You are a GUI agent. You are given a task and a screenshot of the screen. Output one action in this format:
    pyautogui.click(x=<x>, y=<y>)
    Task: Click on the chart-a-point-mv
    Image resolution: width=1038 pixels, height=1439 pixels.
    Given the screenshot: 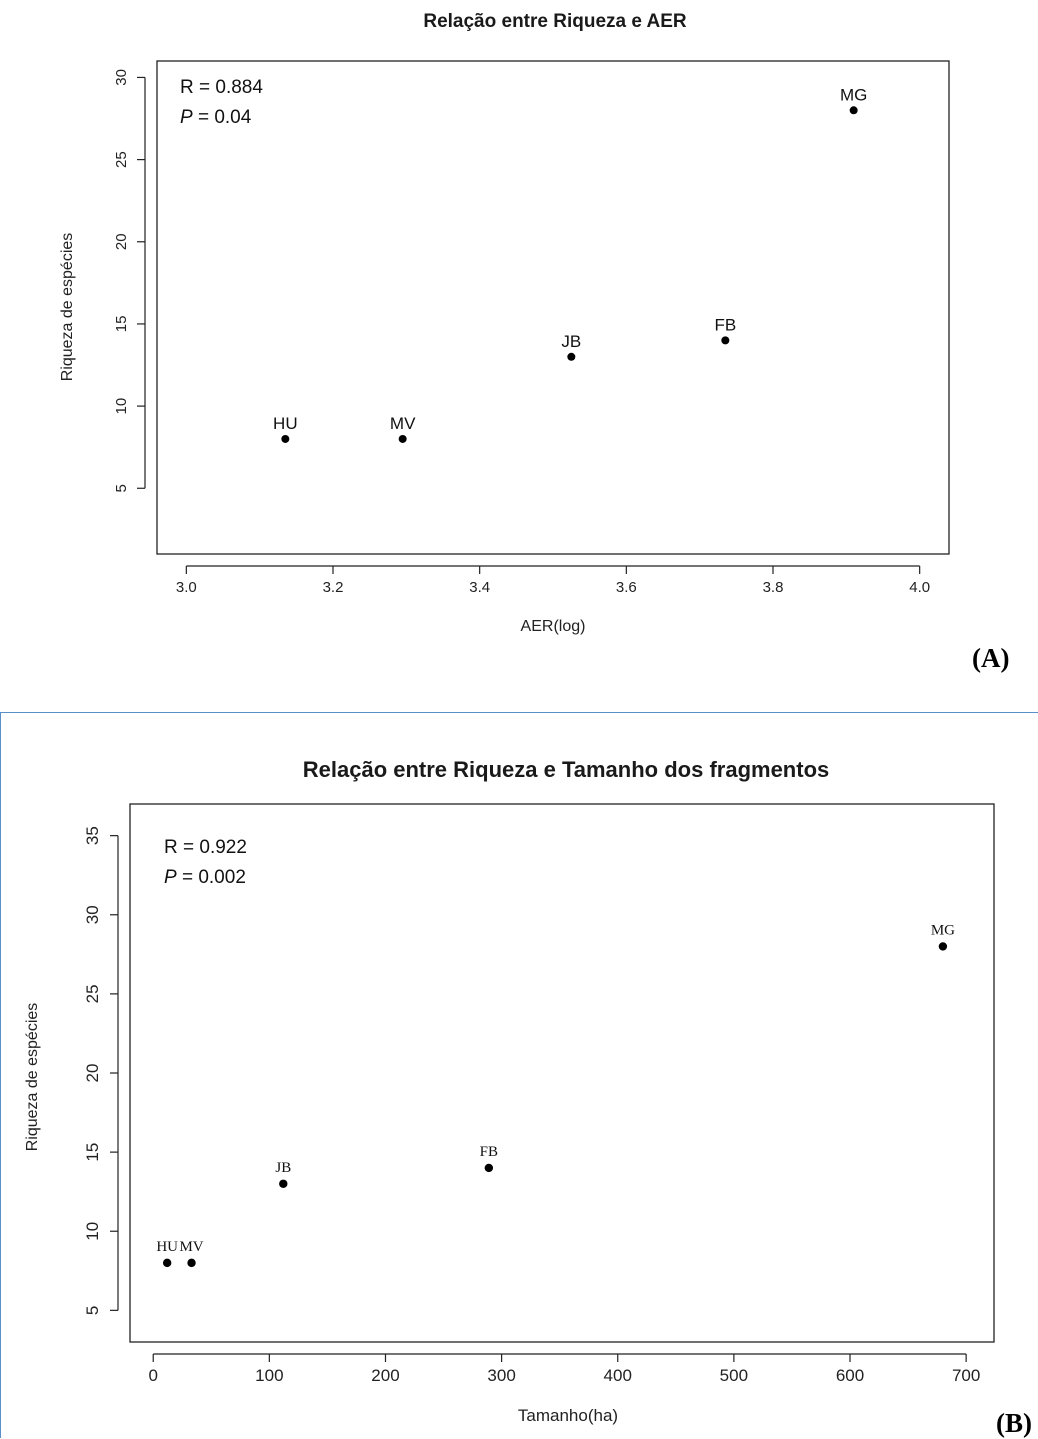 What is the action you would take?
    pyautogui.click(x=402, y=438)
    